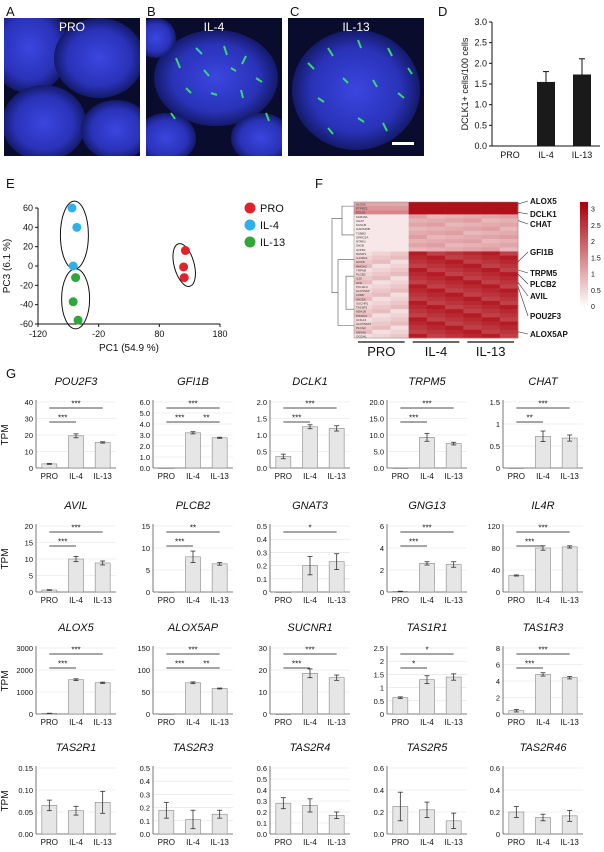  What do you see at coordinates (67, 794) in the screenshot?
I see `g-plot-tas2r1: TAS2R1 0.00 0.05 0.10 0.15 PRO IL-4 IL-13` at bounding box center [67, 794].